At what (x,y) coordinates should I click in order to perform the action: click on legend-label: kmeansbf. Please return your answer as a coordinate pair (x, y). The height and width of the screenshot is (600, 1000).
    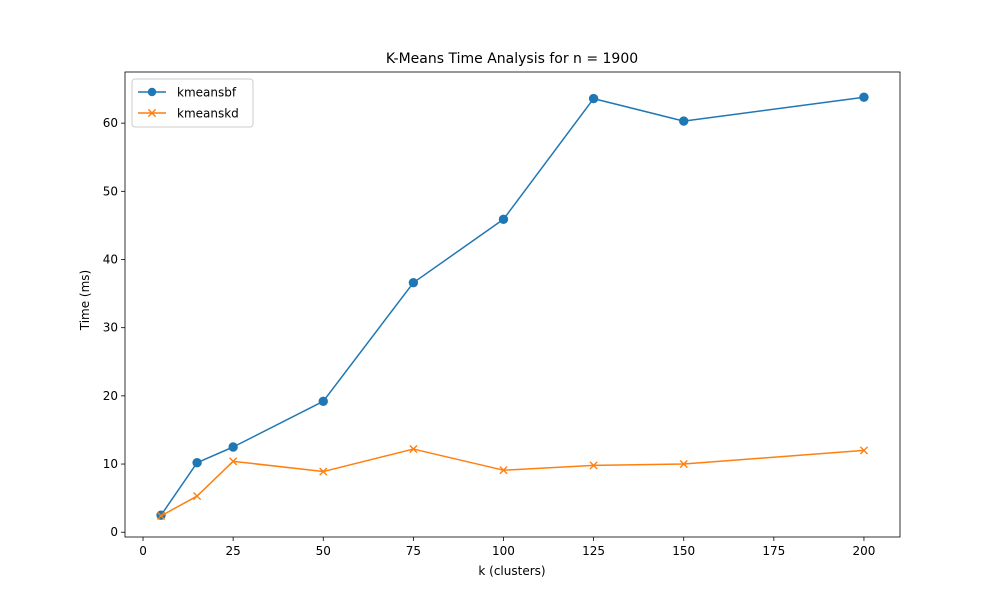
    Looking at the image, I should click on (207, 93).